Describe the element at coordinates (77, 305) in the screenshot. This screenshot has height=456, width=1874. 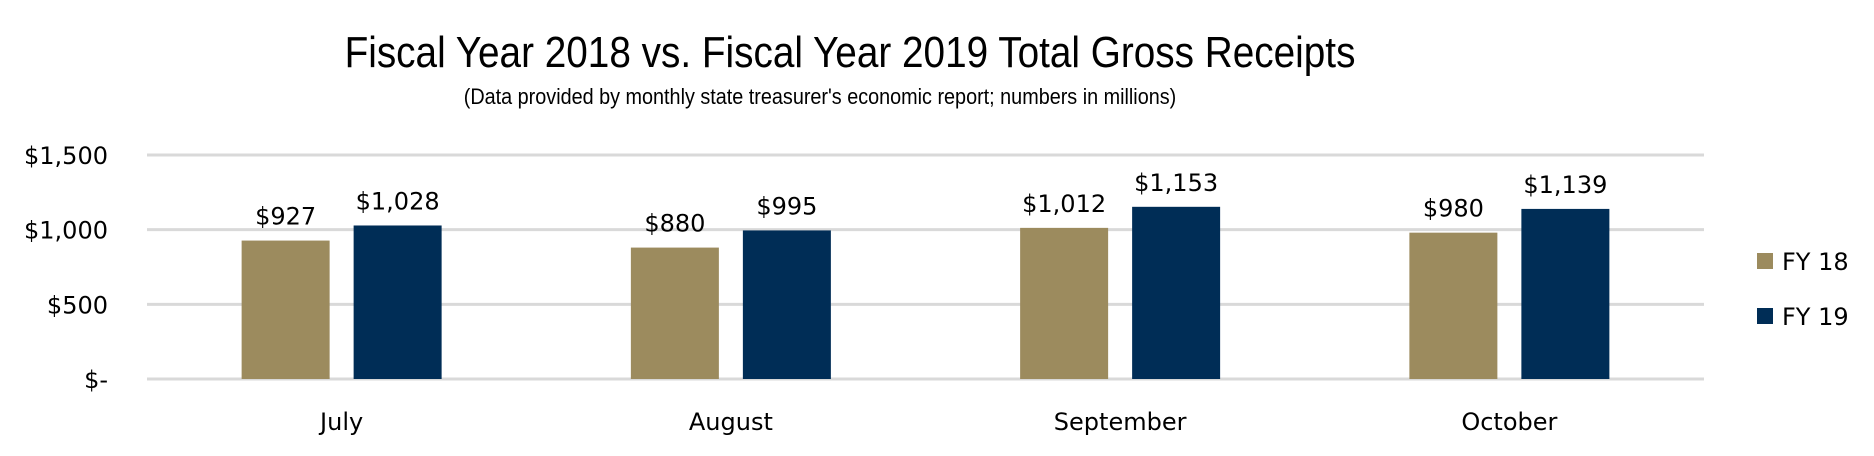
I see `y-tick-label: $500` at that location.